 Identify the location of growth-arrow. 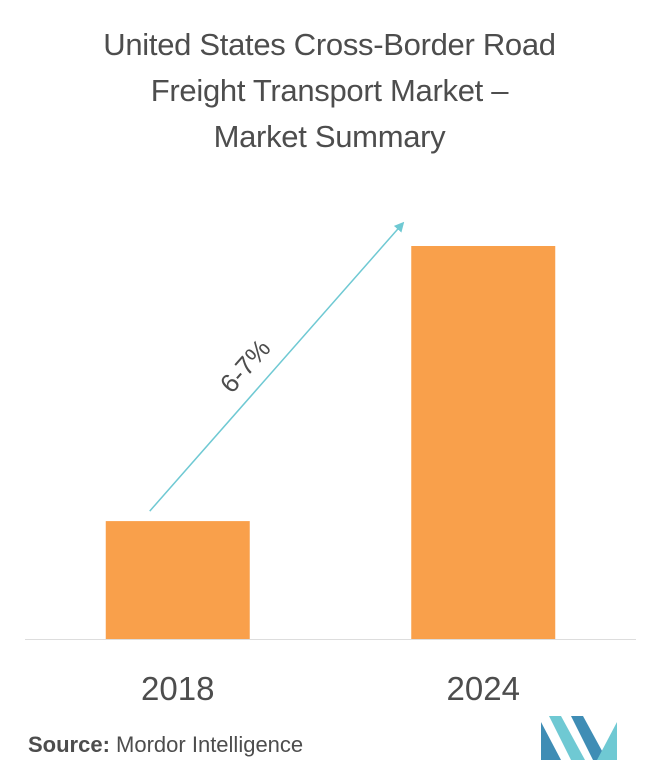
(277, 366).